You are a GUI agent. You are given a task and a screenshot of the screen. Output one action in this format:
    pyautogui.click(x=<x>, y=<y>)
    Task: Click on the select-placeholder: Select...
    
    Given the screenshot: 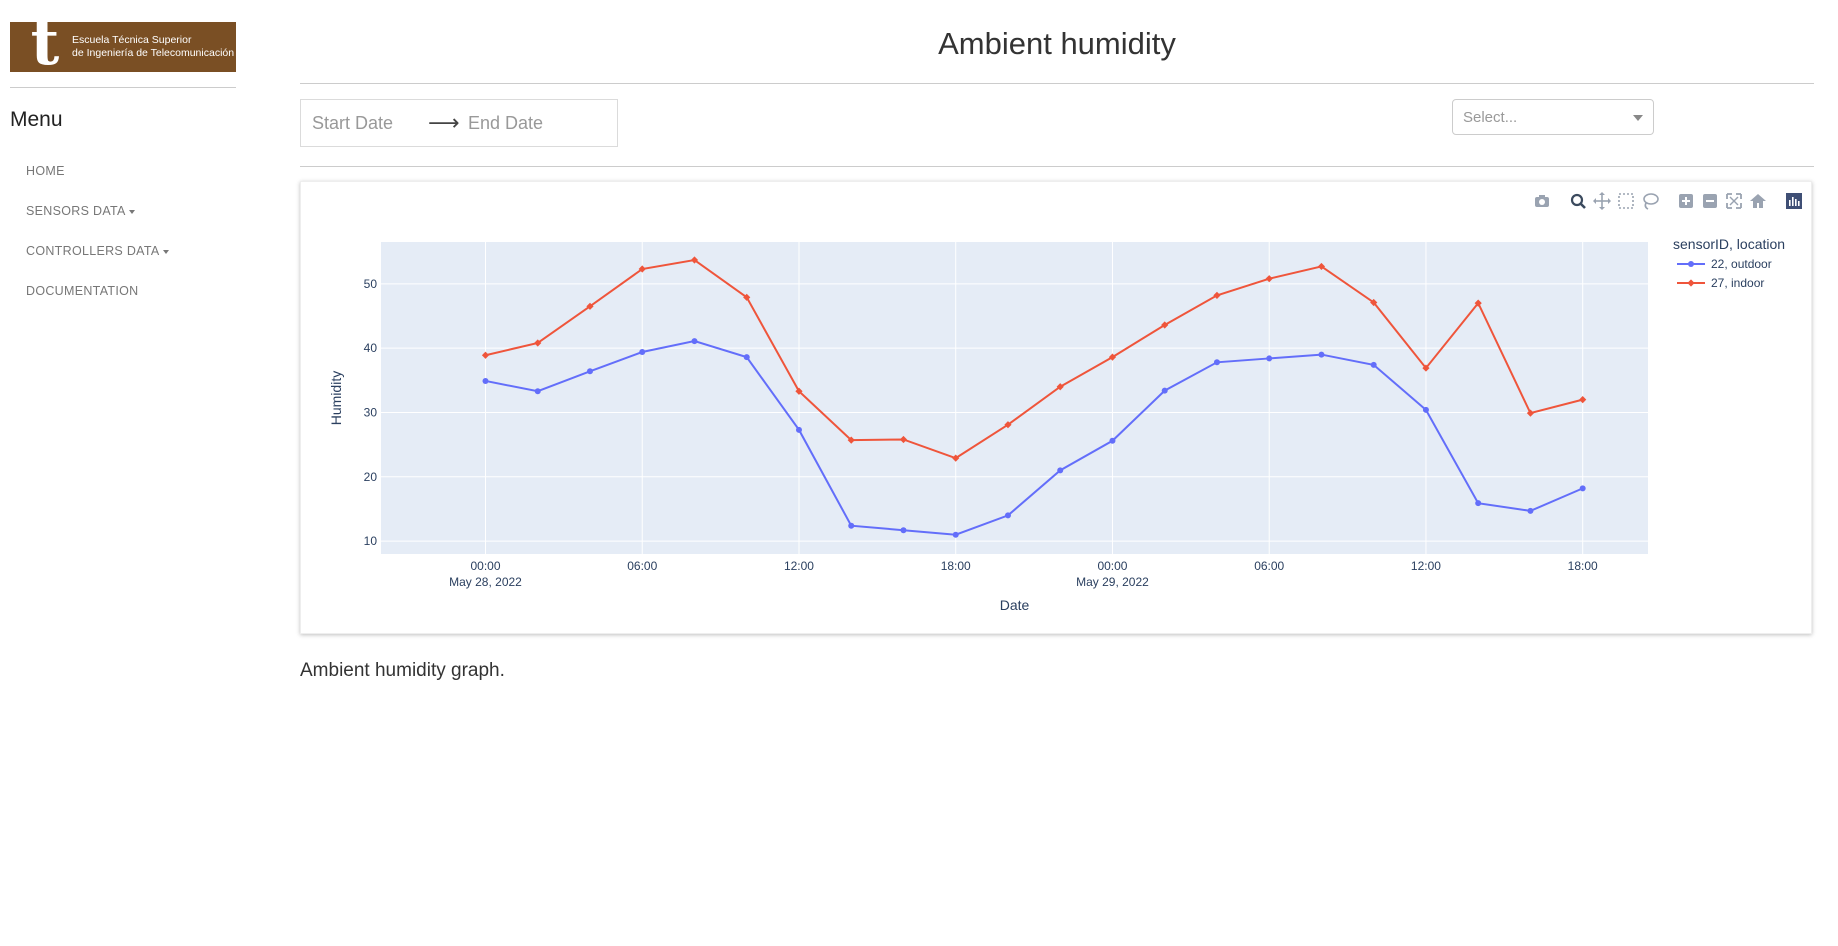 What is the action you would take?
    pyautogui.click(x=1490, y=117)
    